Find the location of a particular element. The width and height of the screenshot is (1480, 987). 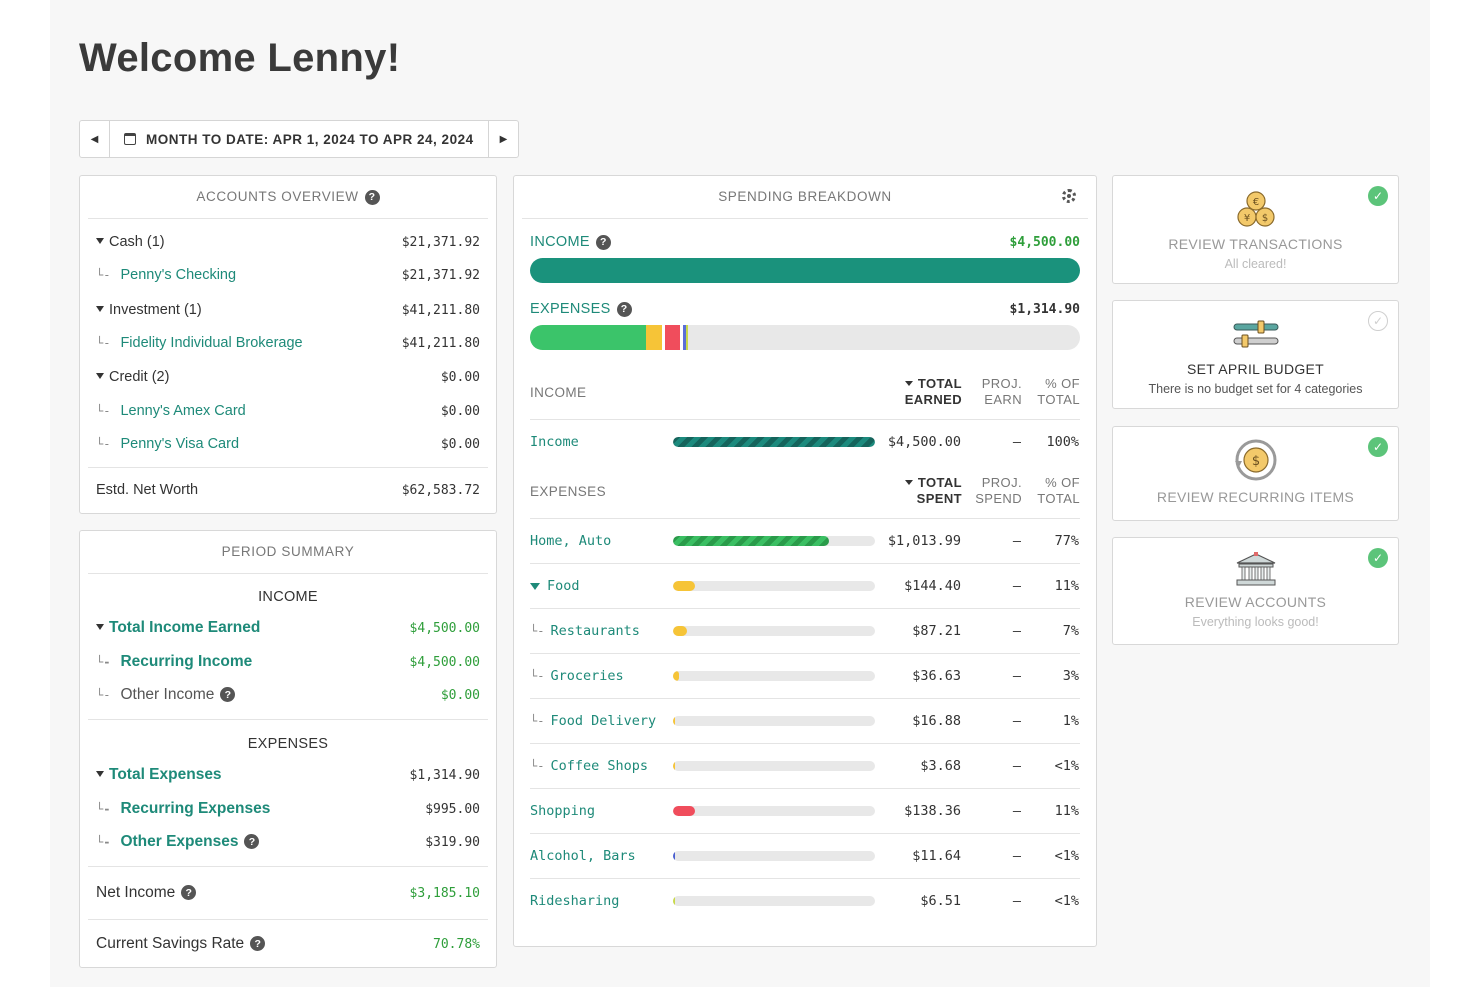

expenses-bar is located at coordinates (805, 337).